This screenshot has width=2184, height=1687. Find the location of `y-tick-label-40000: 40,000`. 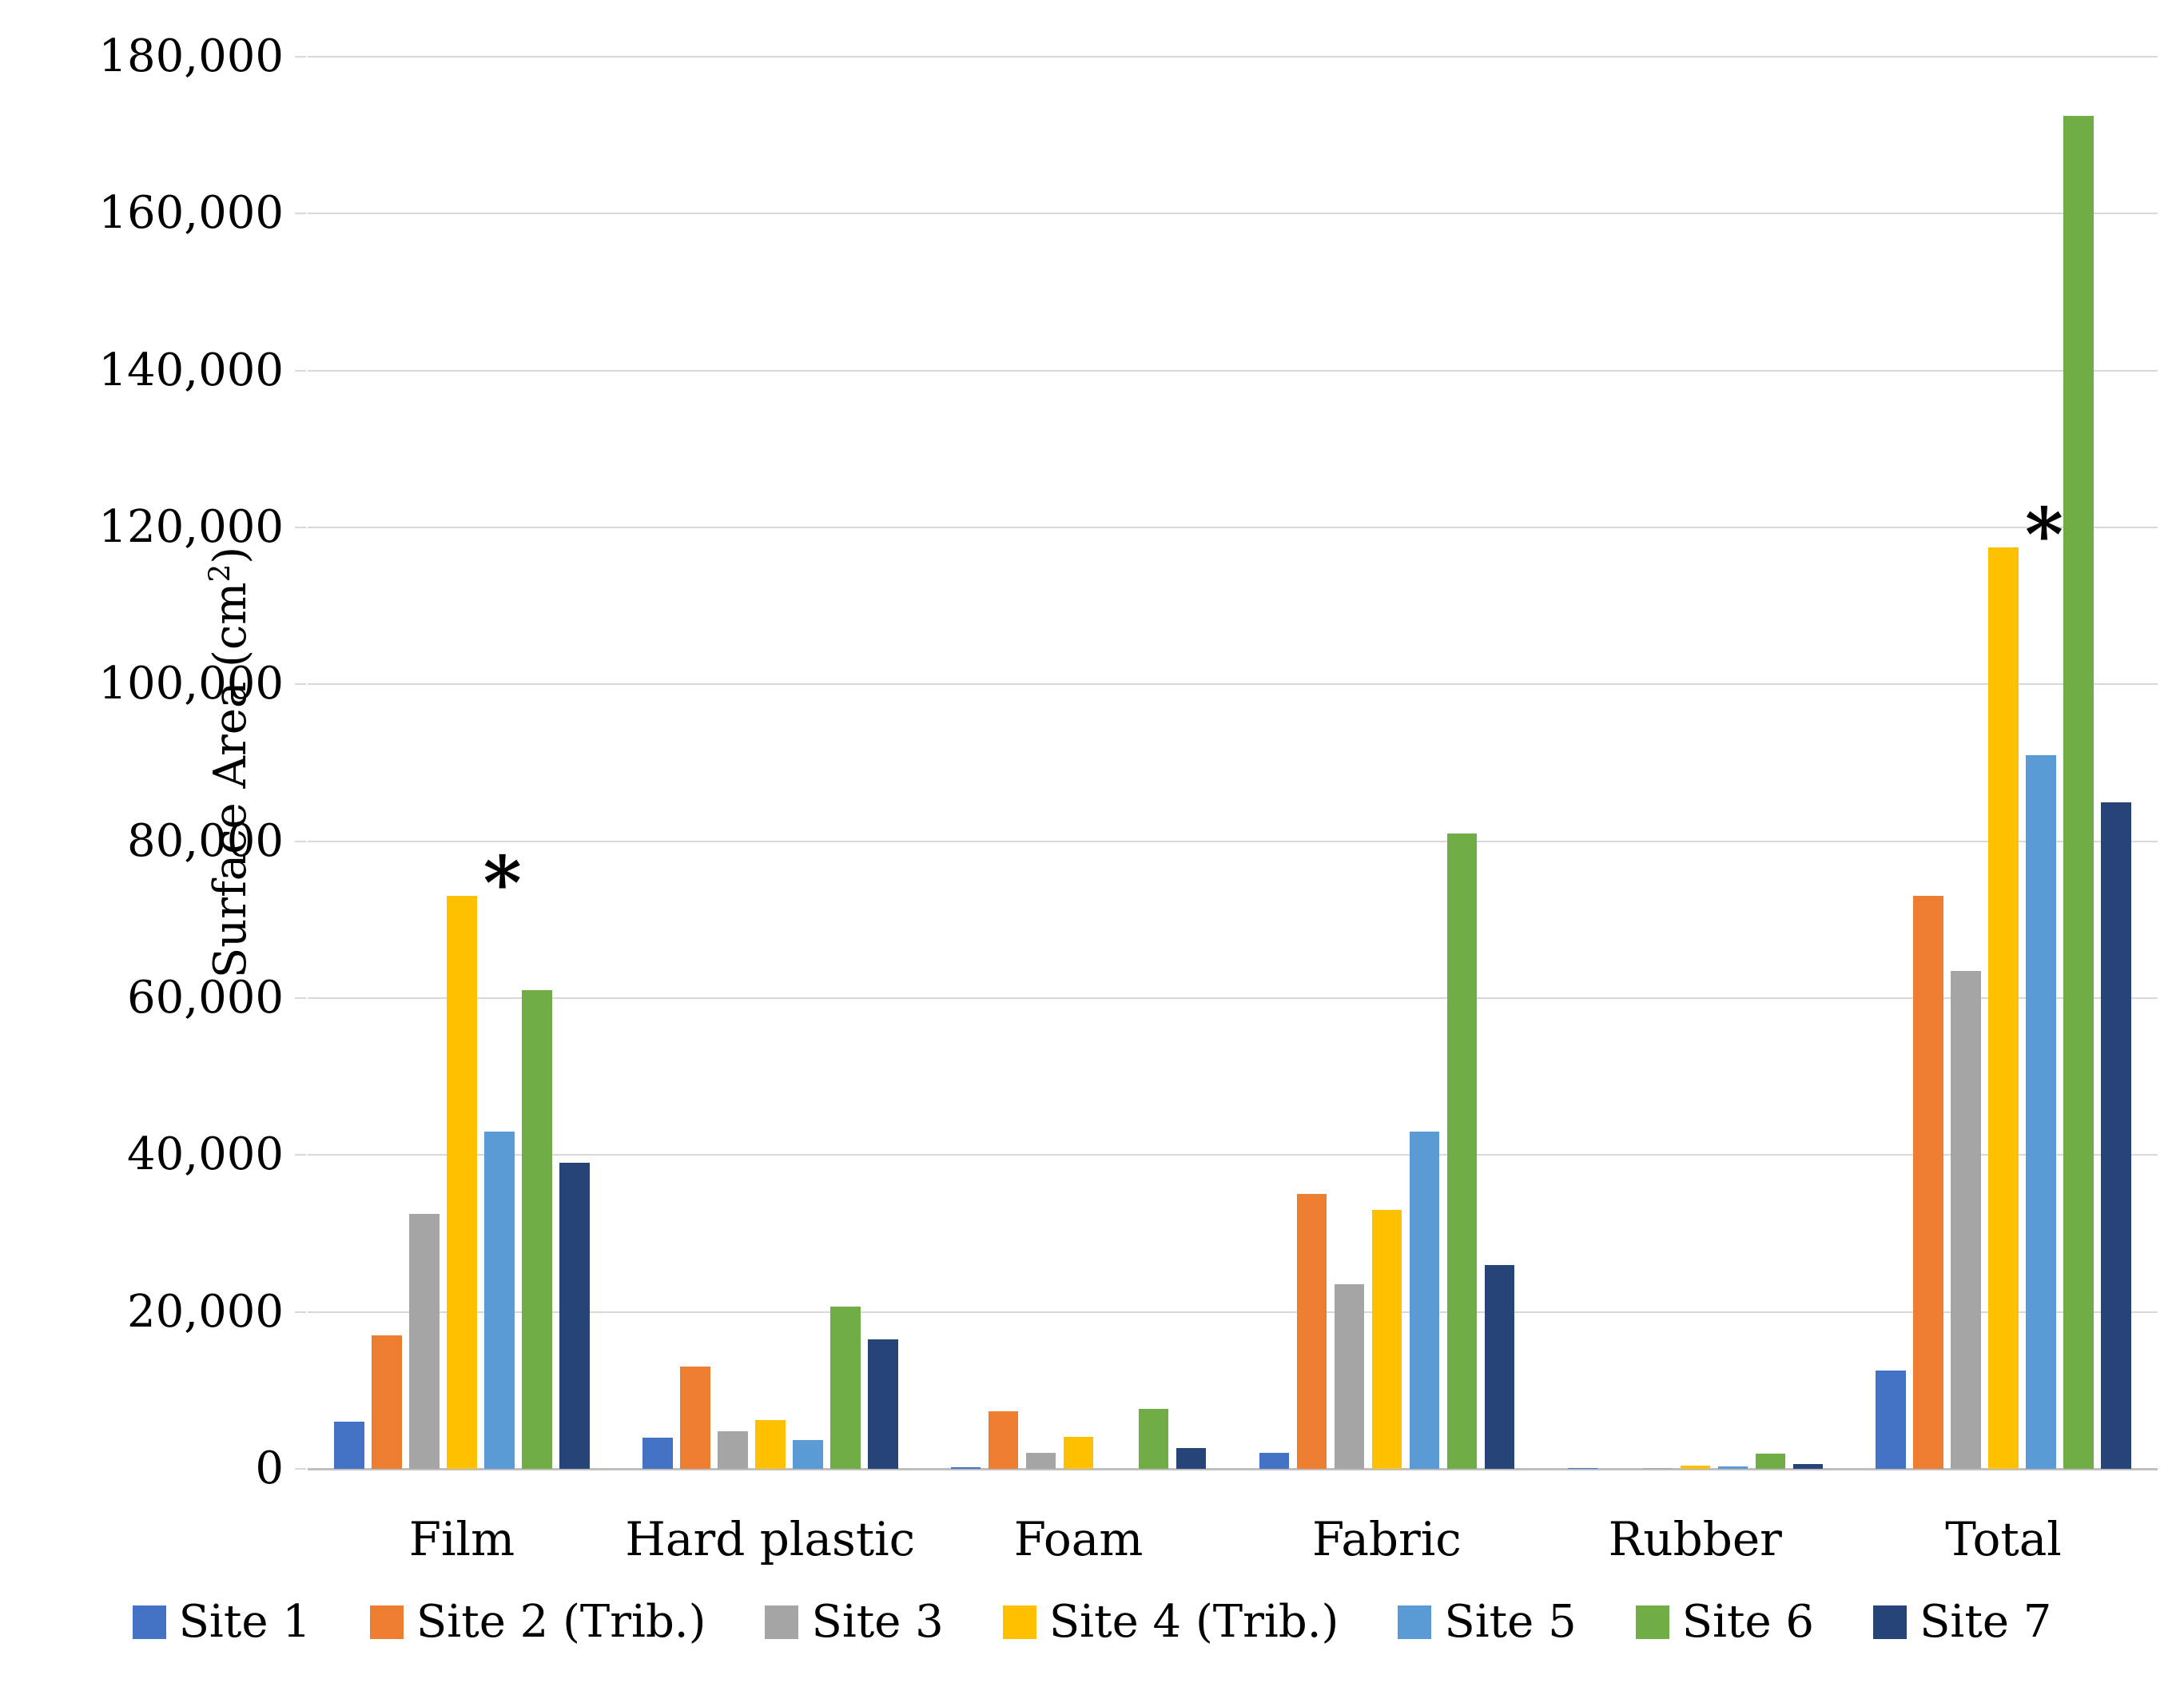

y-tick-label-40000: 40,000 is located at coordinates (205, 1154).